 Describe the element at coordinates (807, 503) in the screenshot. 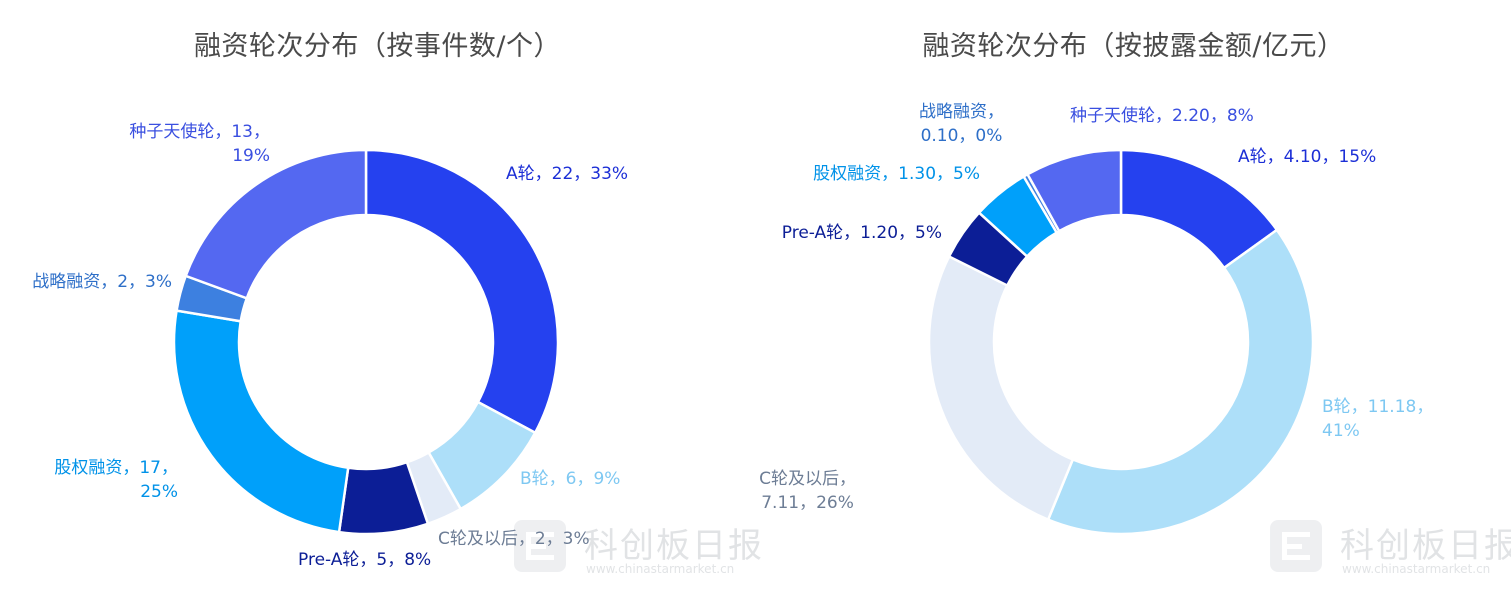

I see `slice-label-line: 7.11，26%` at that location.